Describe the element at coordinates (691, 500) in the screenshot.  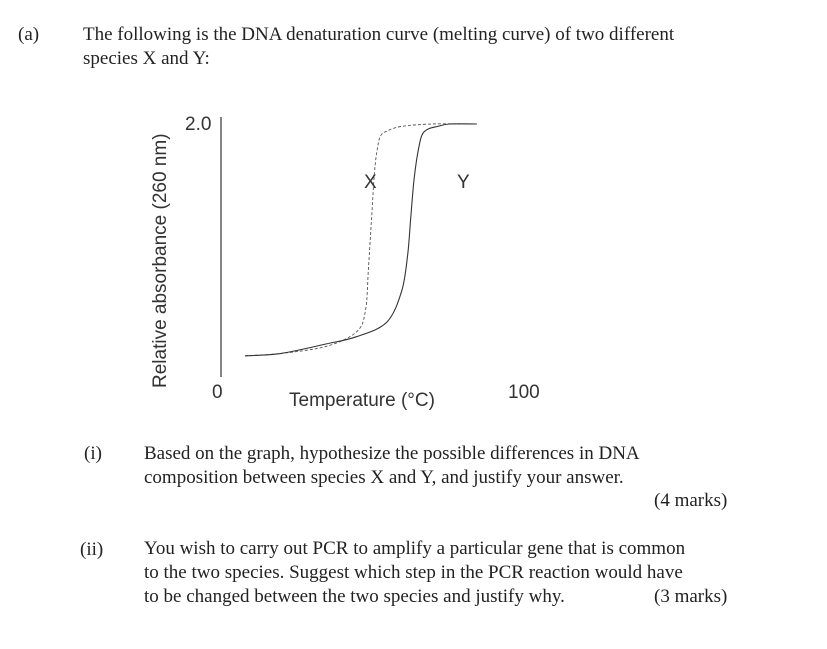
I see `question-i-marks: (4 marks)` at that location.